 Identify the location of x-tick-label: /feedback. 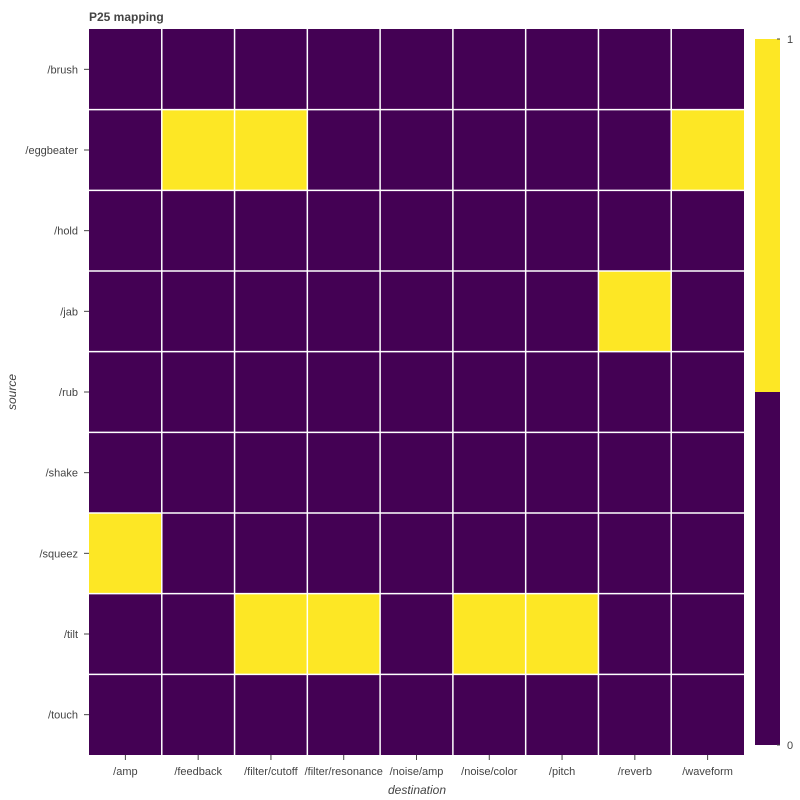
(198, 772).